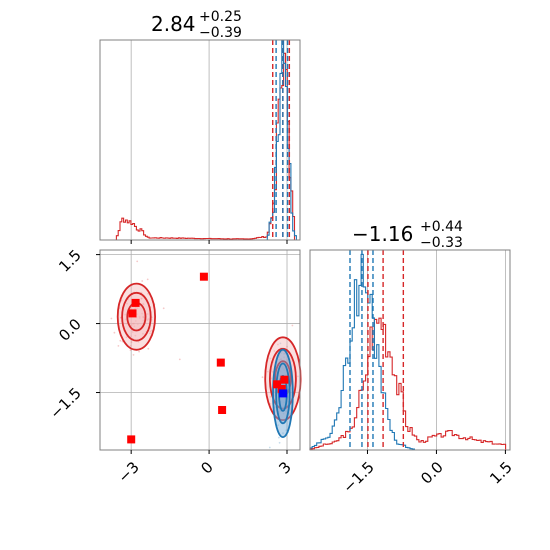 The height and width of the screenshot is (550, 550). I want to click on title-p1-minus: −0.39, so click(220, 33).